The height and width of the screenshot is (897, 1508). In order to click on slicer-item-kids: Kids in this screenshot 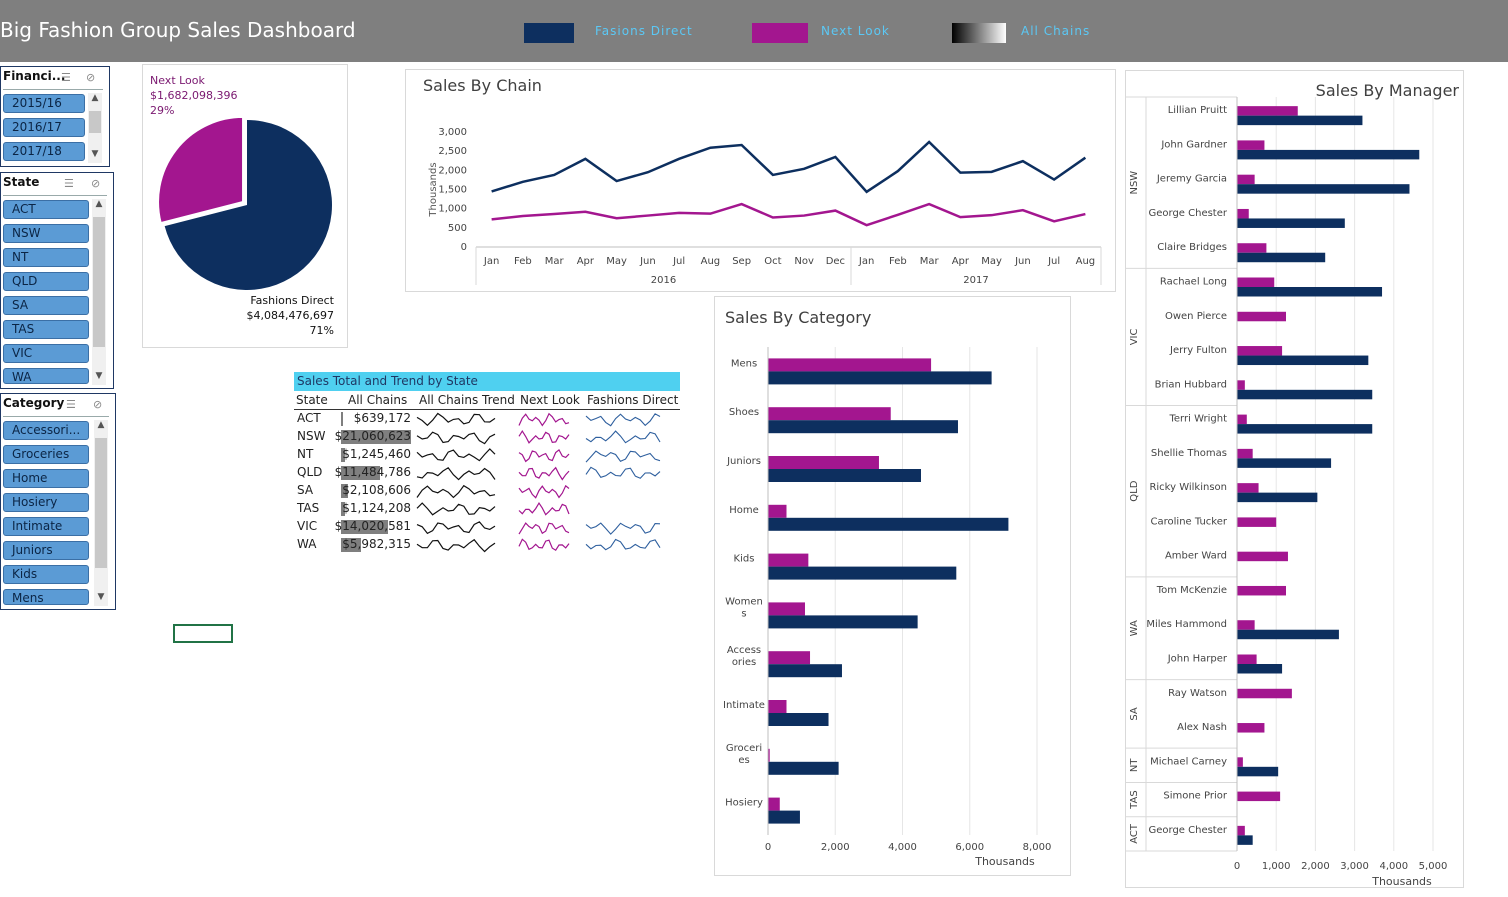, I will do `click(46, 574)`.